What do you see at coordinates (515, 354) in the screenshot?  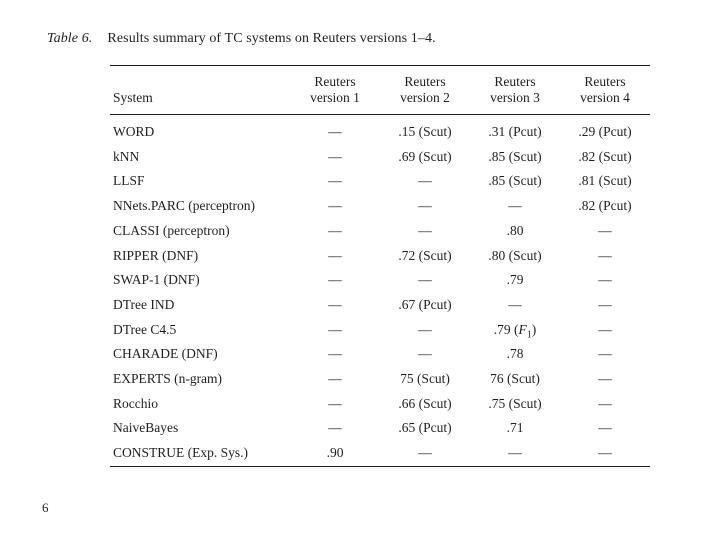 I see `value-cell-v3: .78` at bounding box center [515, 354].